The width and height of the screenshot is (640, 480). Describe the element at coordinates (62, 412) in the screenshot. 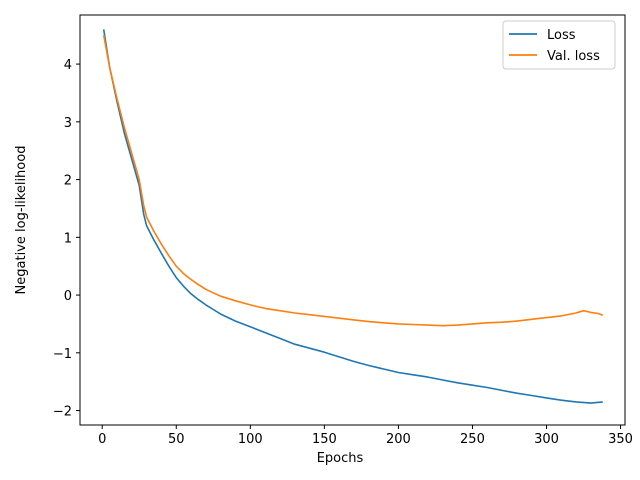

I see `y-tick-label: −2` at that location.